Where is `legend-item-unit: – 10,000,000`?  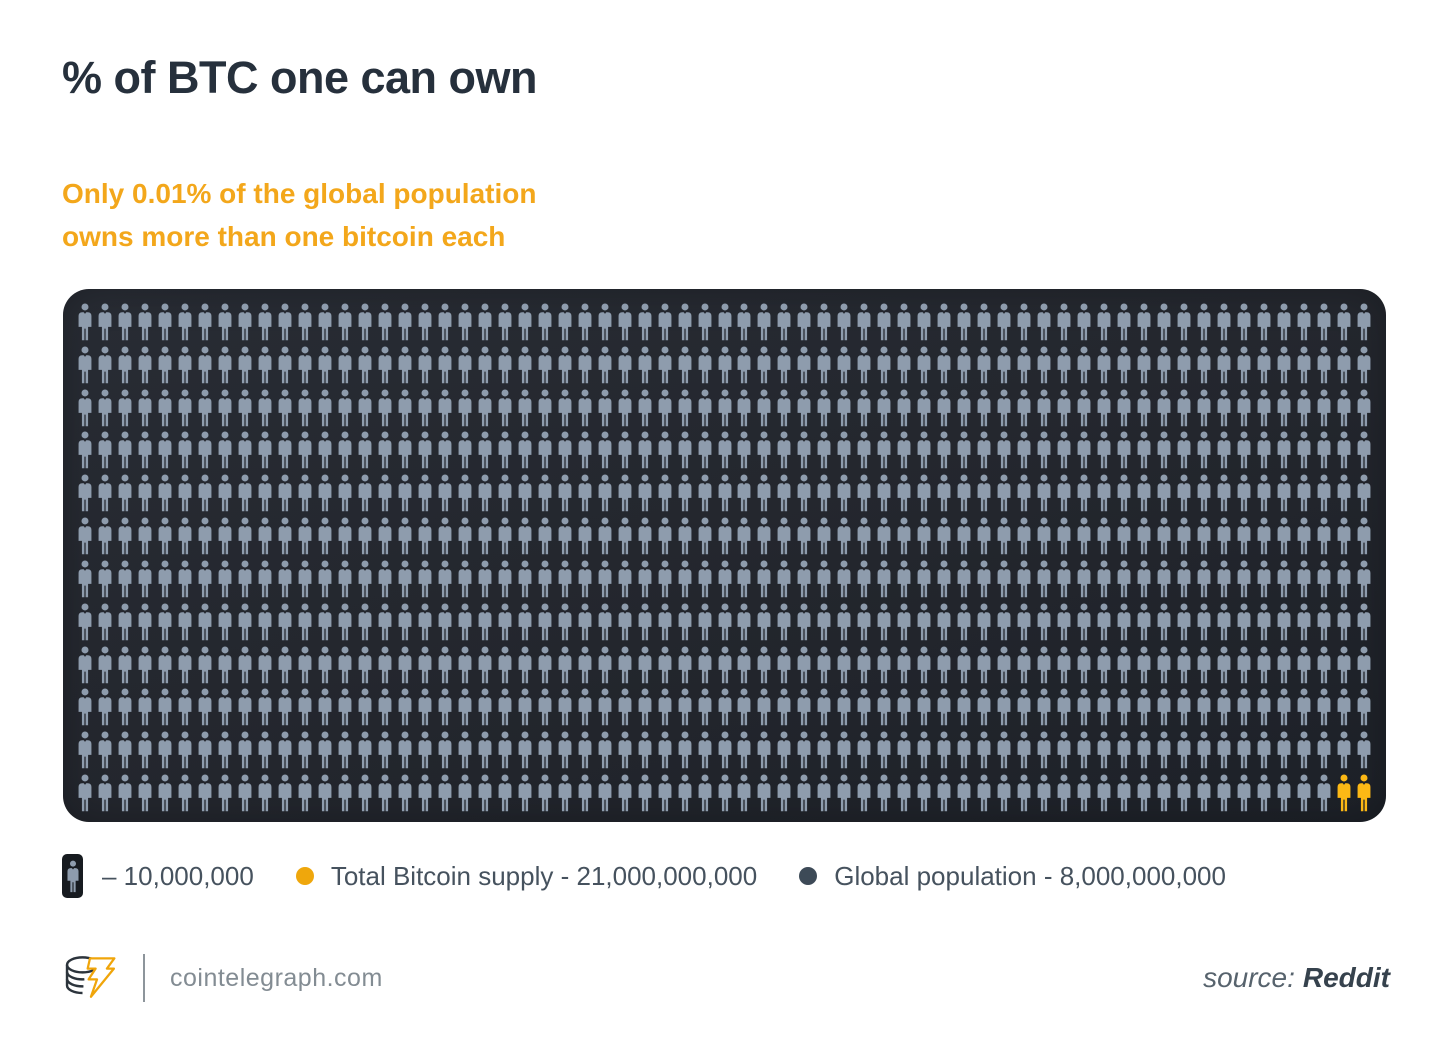
legend-item-unit: – 10,000,000 is located at coordinates (158, 876).